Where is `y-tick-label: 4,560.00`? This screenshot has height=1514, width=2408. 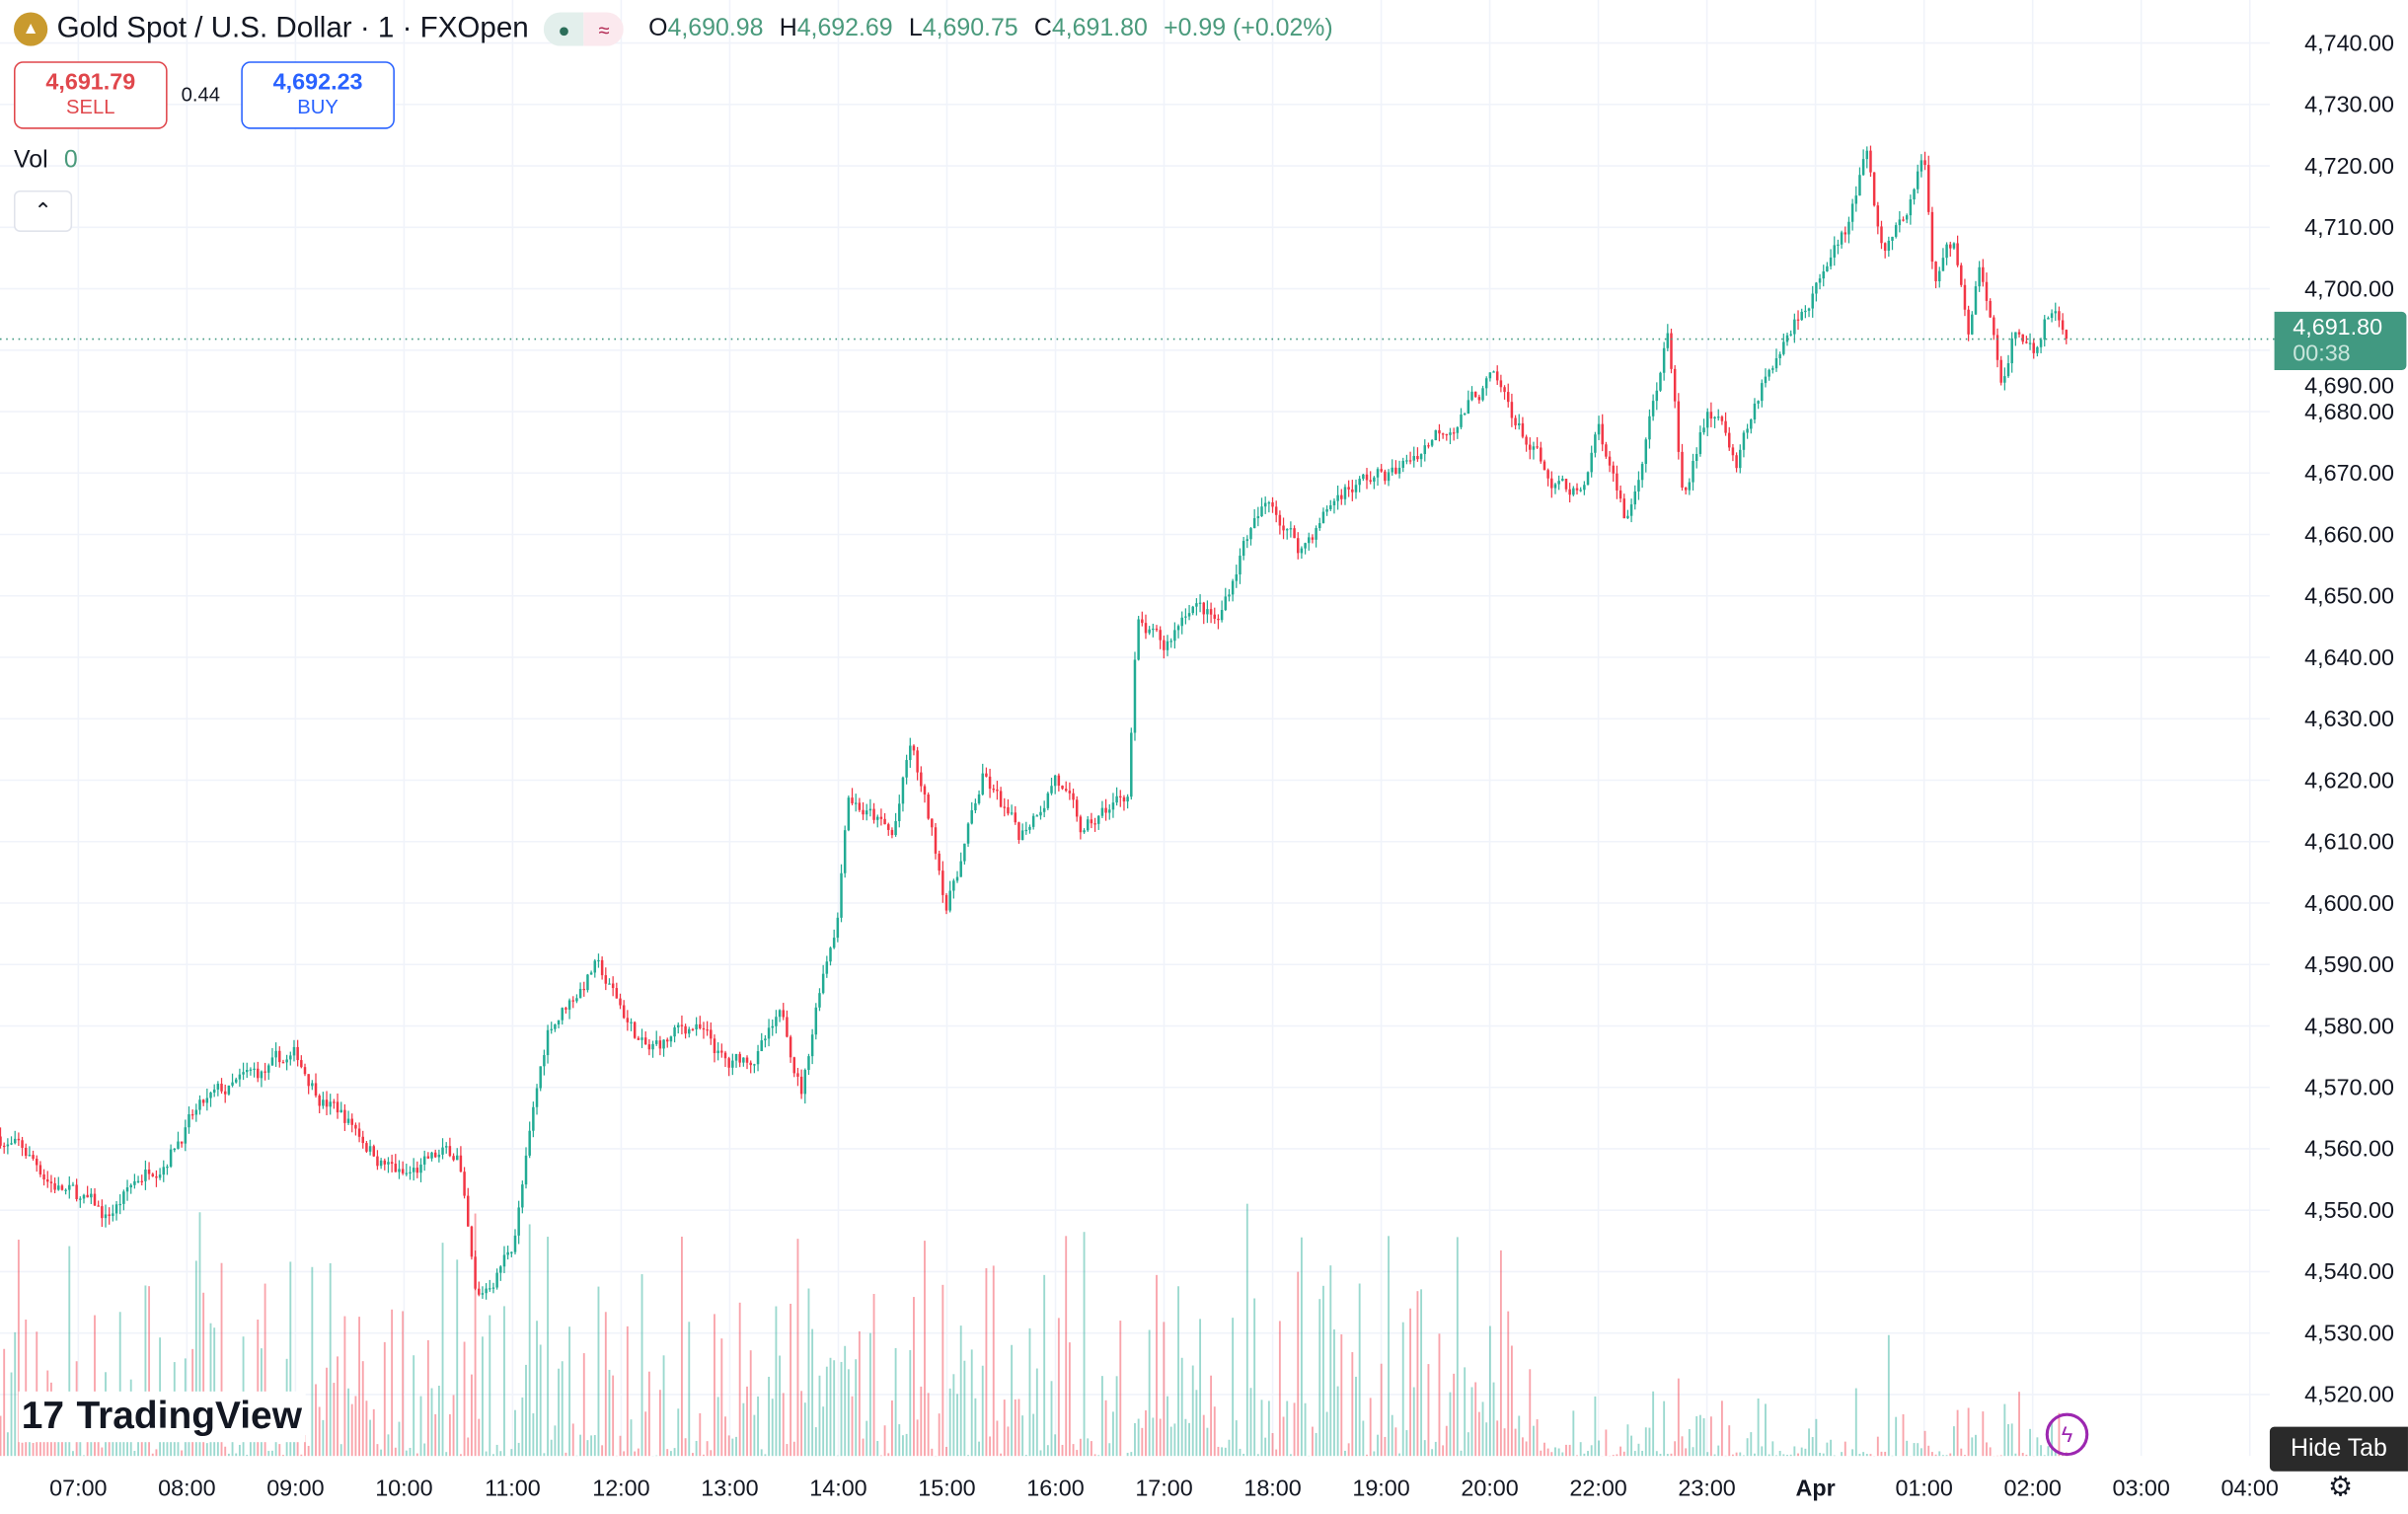 y-tick-label: 4,560.00 is located at coordinates (2349, 1149).